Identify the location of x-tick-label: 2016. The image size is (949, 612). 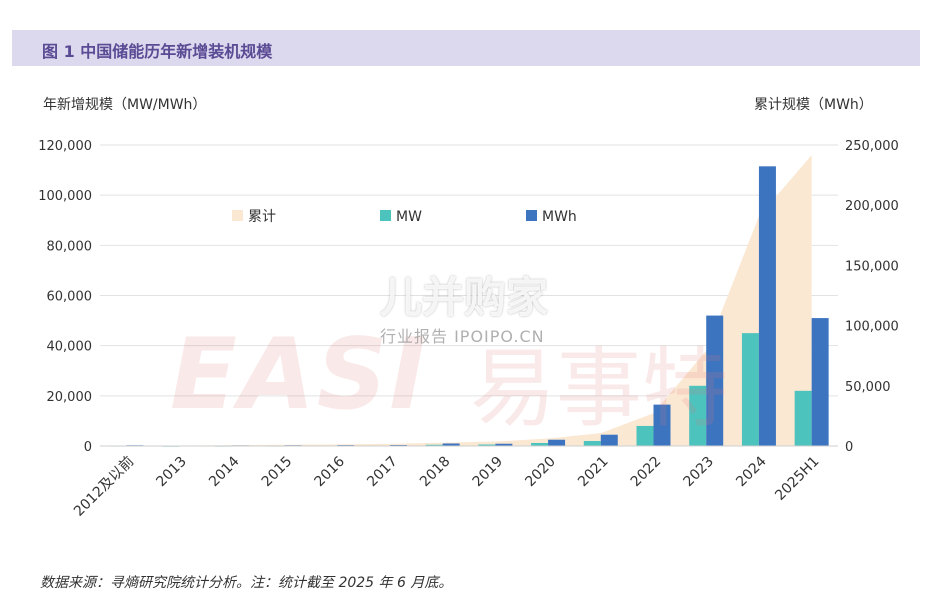
(330, 471).